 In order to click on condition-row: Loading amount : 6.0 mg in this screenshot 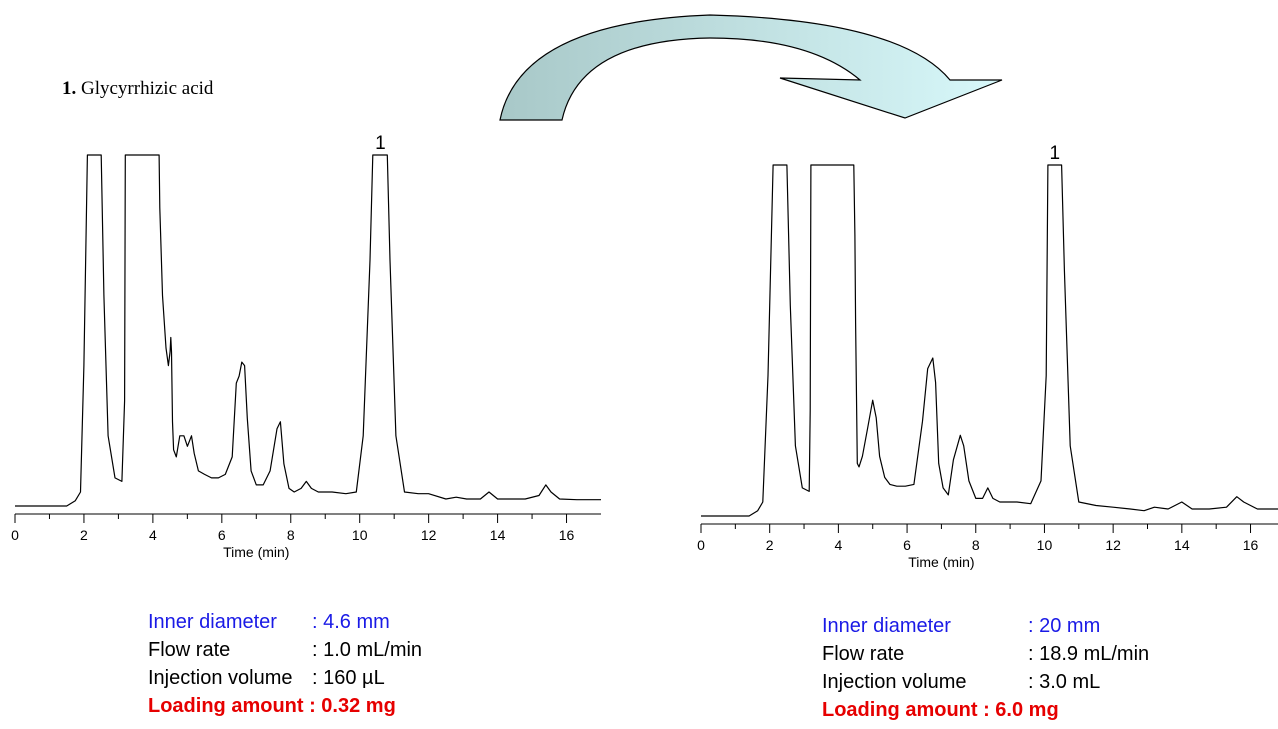, I will do `click(940, 710)`.